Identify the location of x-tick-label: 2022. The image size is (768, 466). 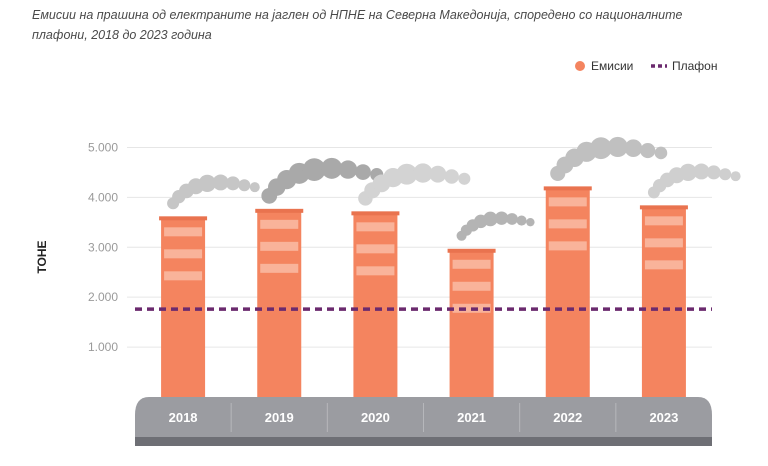
(567, 417).